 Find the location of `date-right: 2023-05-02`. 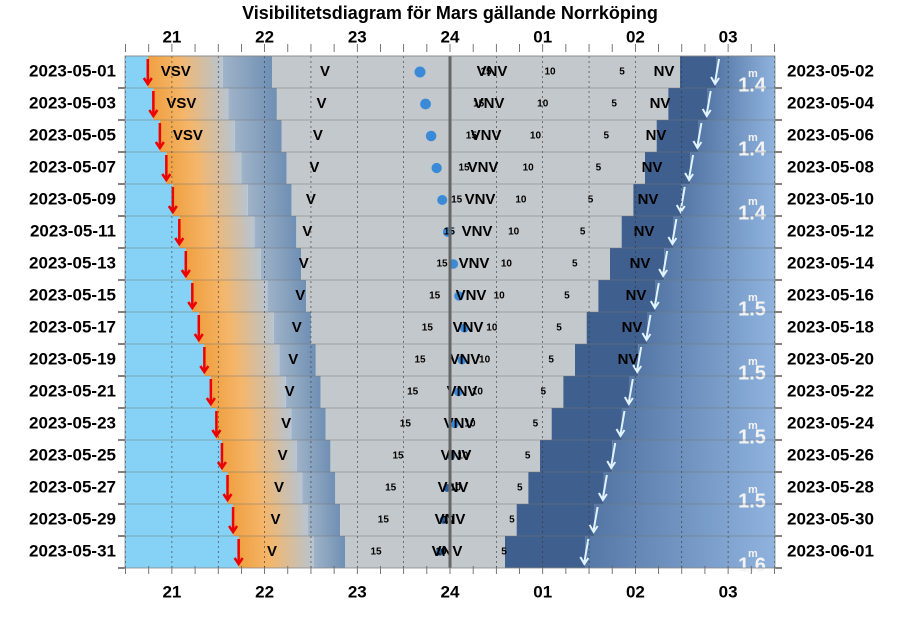

date-right: 2023-05-02 is located at coordinates (830, 70).